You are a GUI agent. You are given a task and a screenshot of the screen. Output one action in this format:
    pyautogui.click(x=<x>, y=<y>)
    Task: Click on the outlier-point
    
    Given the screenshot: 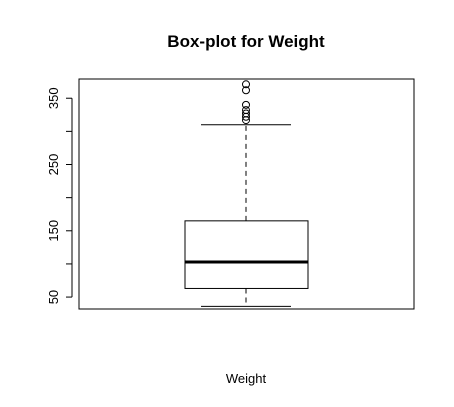 What is the action you would take?
    pyautogui.click(x=246, y=104)
    